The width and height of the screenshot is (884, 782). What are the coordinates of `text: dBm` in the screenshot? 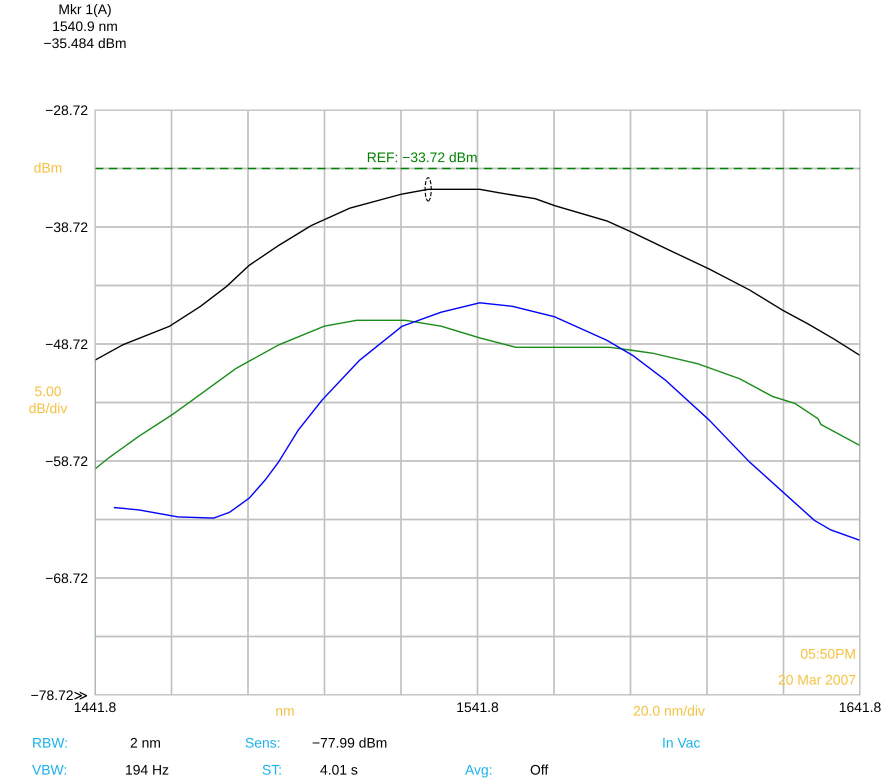 It's located at (48, 167).